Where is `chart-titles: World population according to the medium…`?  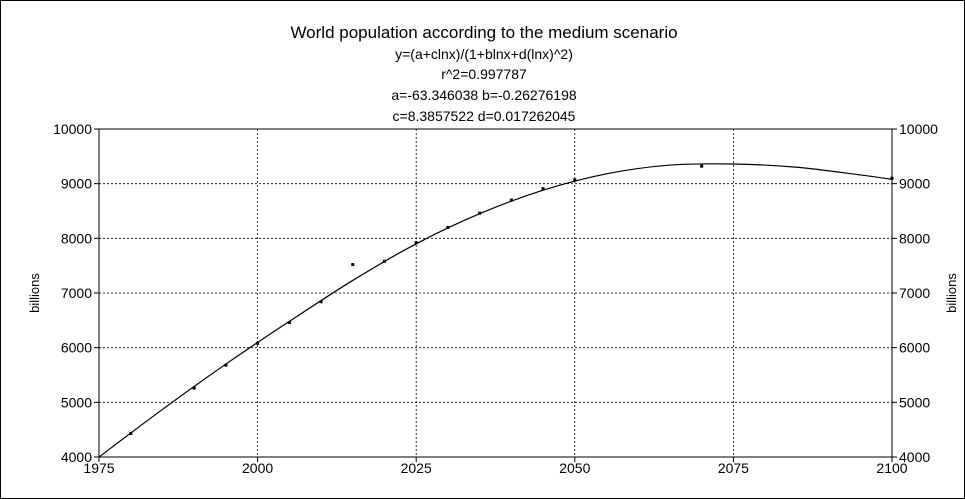
chart-titles: World population according to the medium… is located at coordinates (483, 73).